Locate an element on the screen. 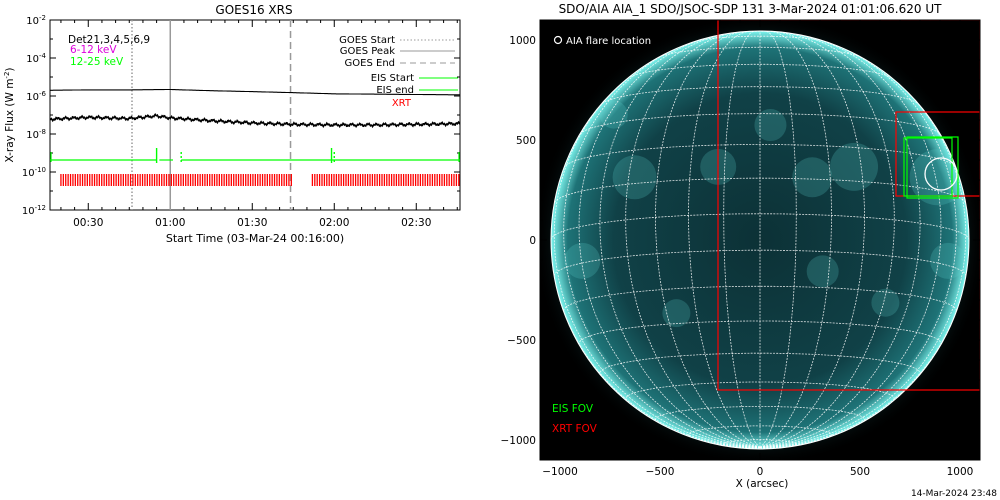 The height and width of the screenshot is (500, 1000). xrt-coverage is located at coordinates (260, 180).